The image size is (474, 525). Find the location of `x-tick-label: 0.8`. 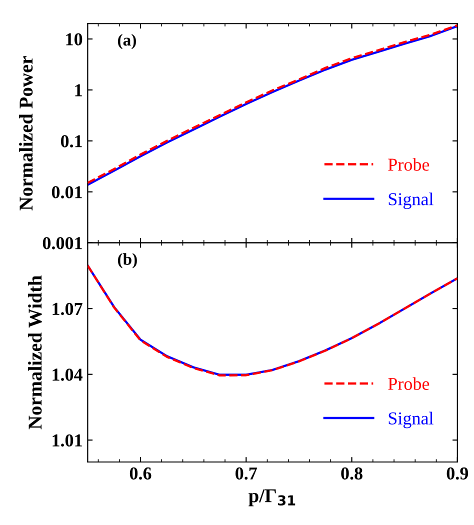

x-tick-label: 0.8 is located at coordinates (351, 473).